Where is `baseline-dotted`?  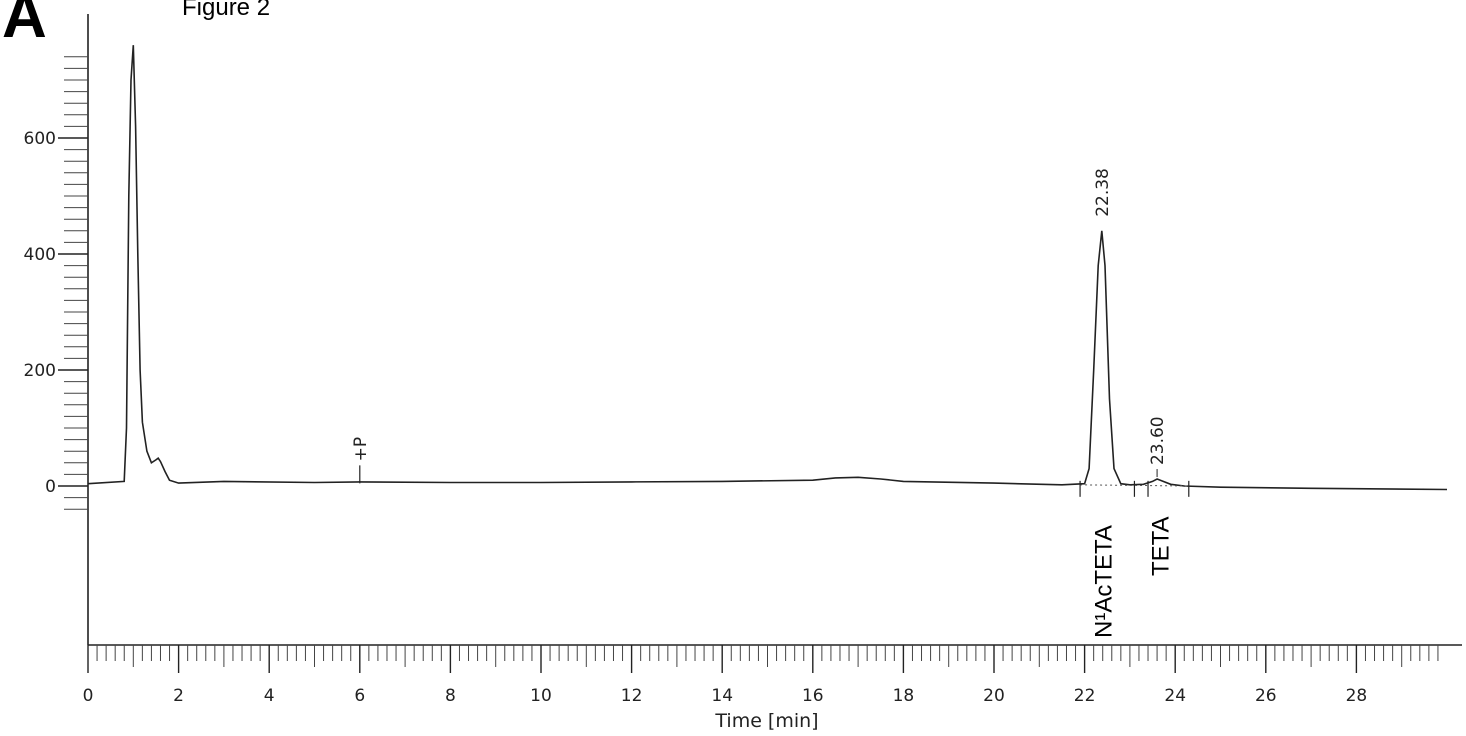
baseline-dotted is located at coordinates (1134, 485).